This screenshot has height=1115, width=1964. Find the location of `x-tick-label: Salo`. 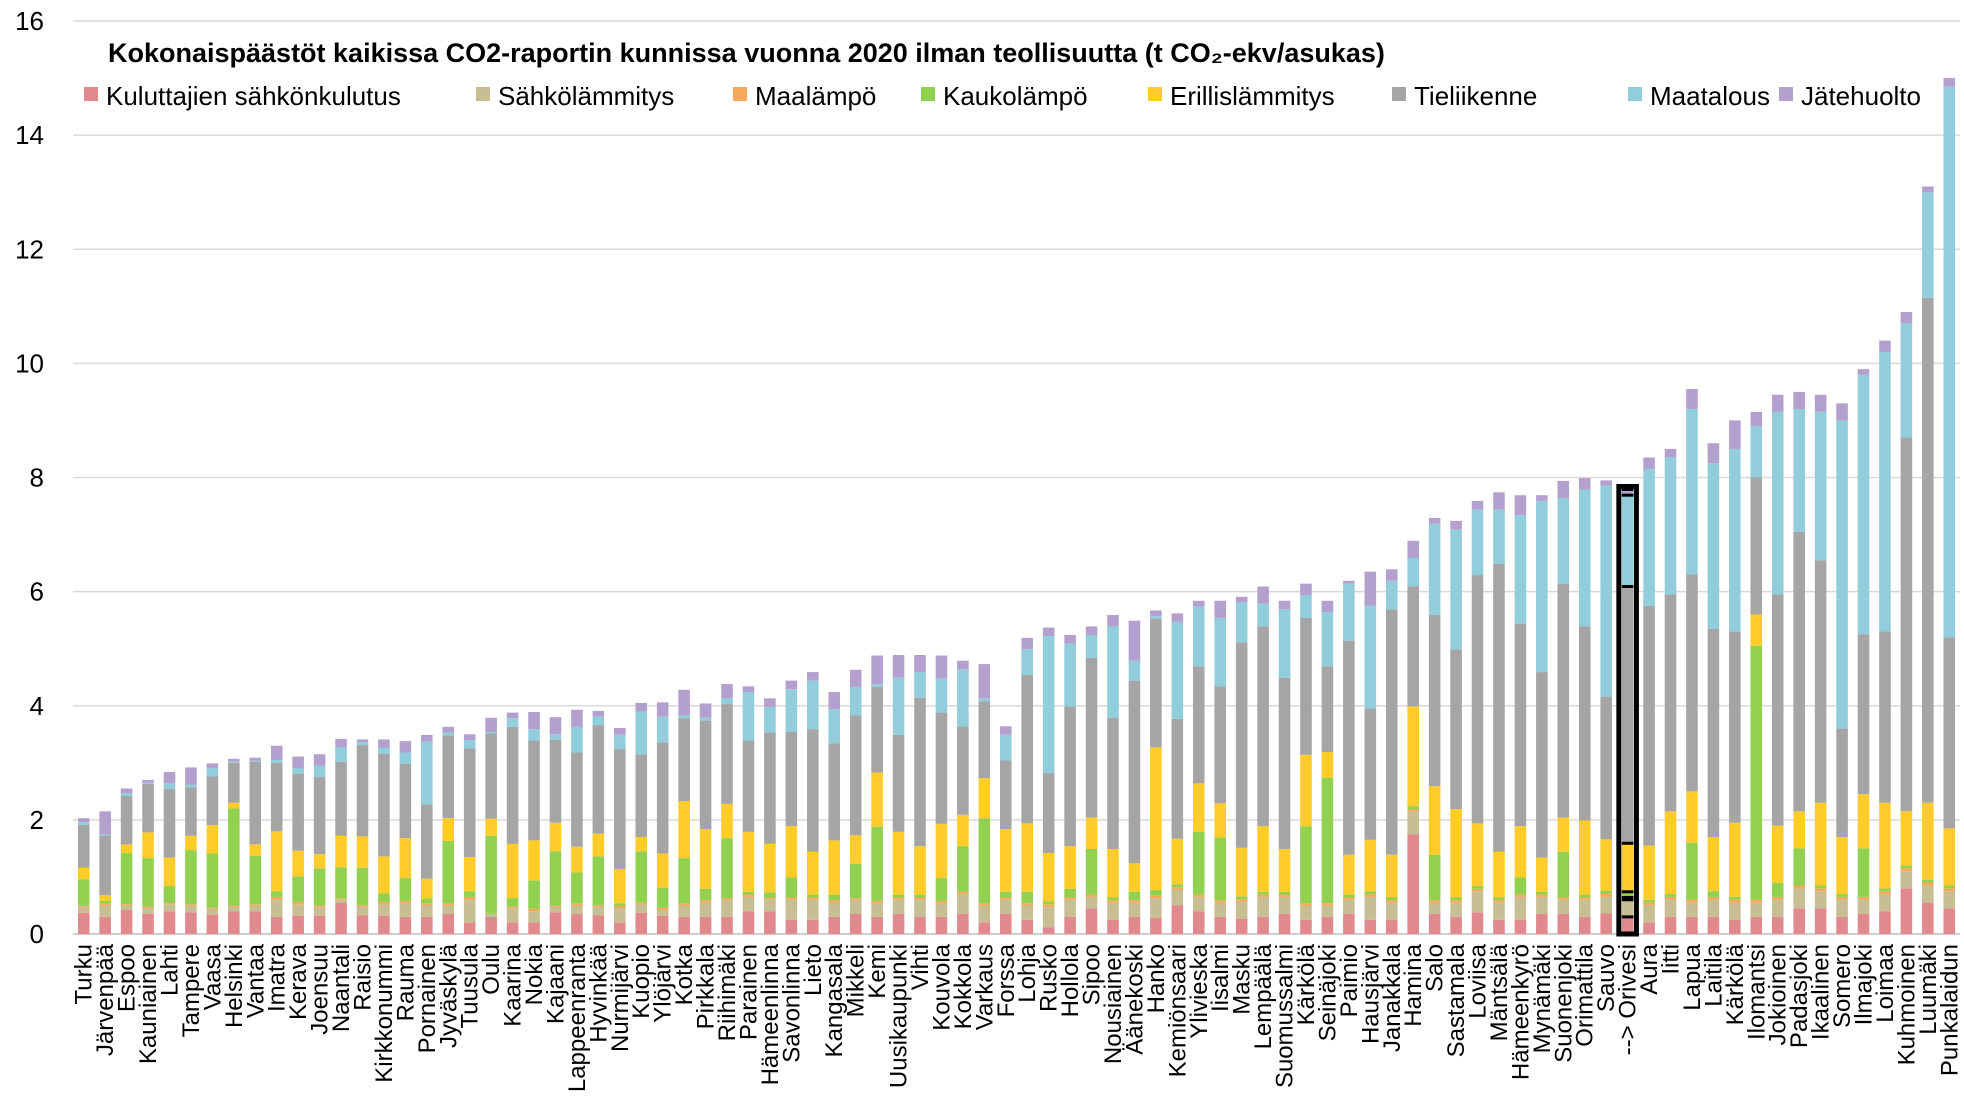

x-tick-label: Salo is located at coordinates (1435, 968).